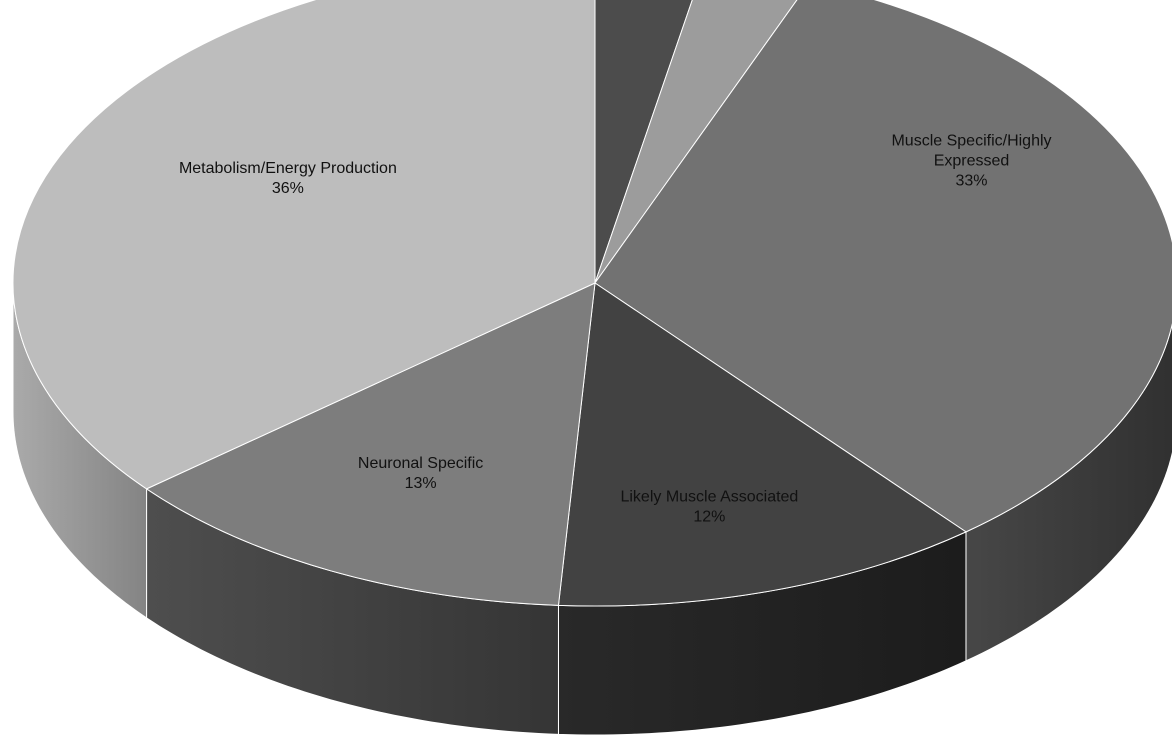 The image size is (1172, 741). What do you see at coordinates (420, 463) in the screenshot?
I see `pie-slice-name: Neuronal Specific` at bounding box center [420, 463].